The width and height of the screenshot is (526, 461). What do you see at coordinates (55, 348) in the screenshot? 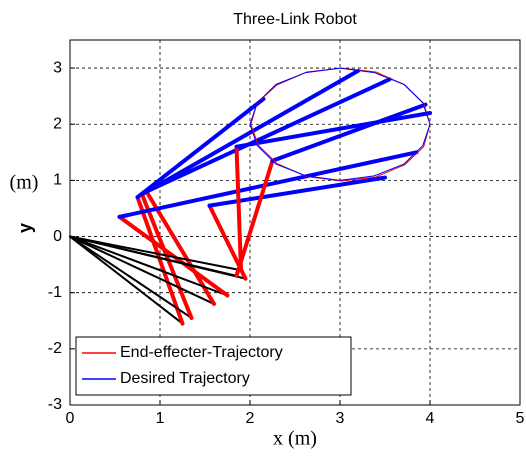
I see `y-tick-label: -2` at bounding box center [55, 348].